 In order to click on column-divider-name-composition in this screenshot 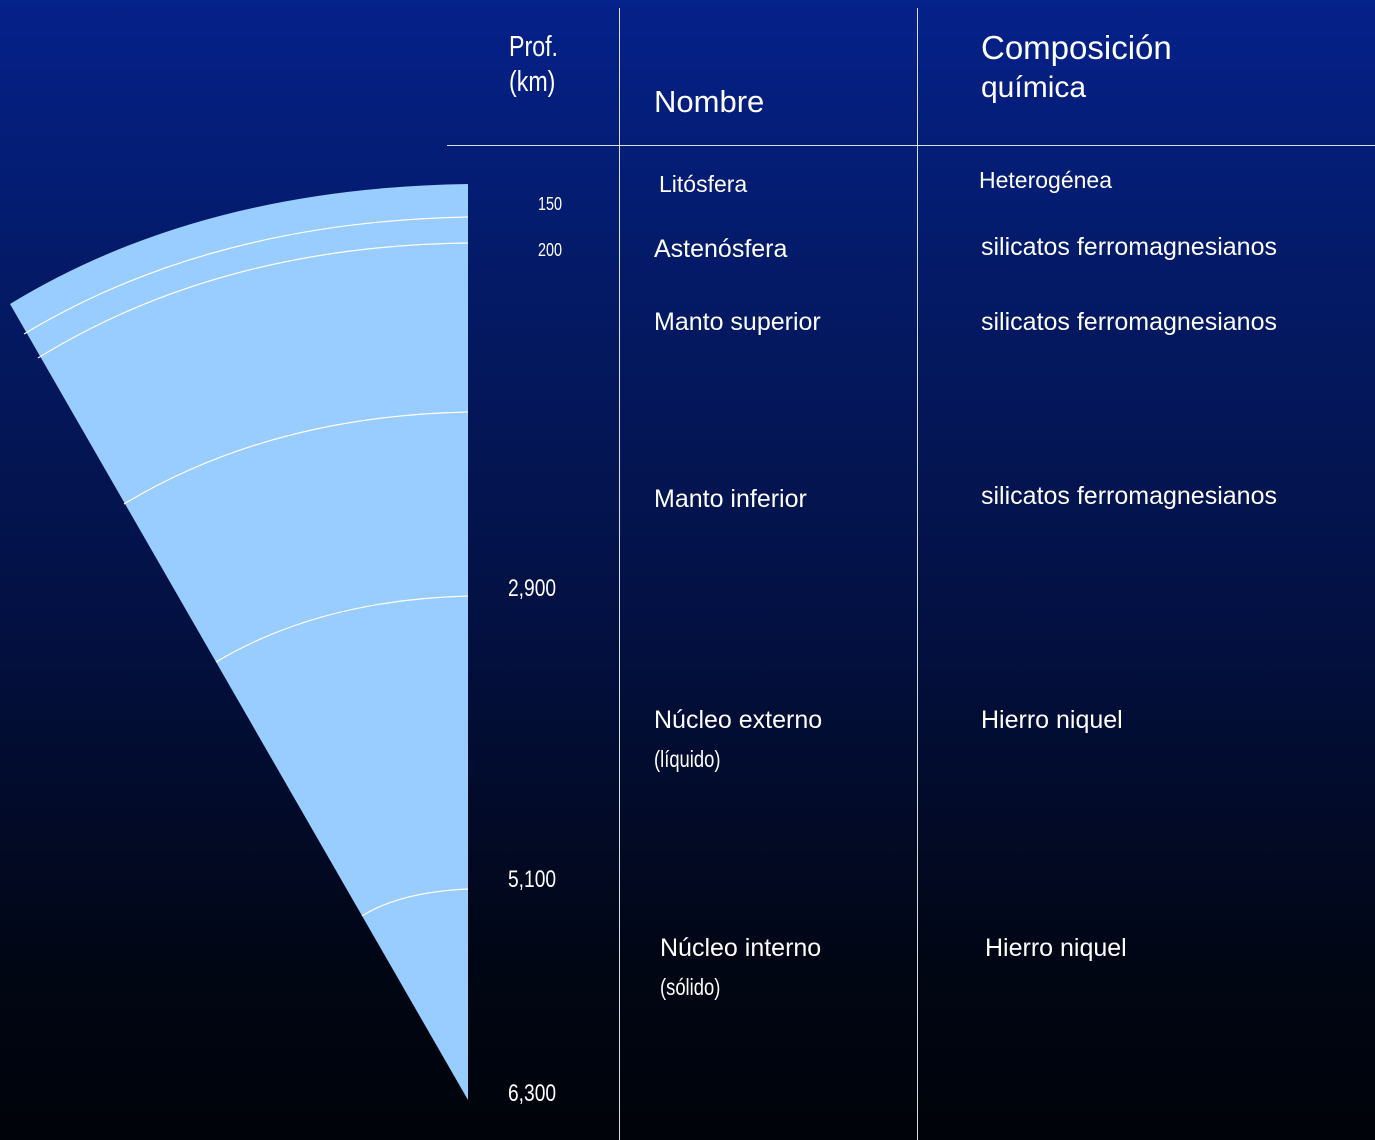, I will do `click(917, 574)`.